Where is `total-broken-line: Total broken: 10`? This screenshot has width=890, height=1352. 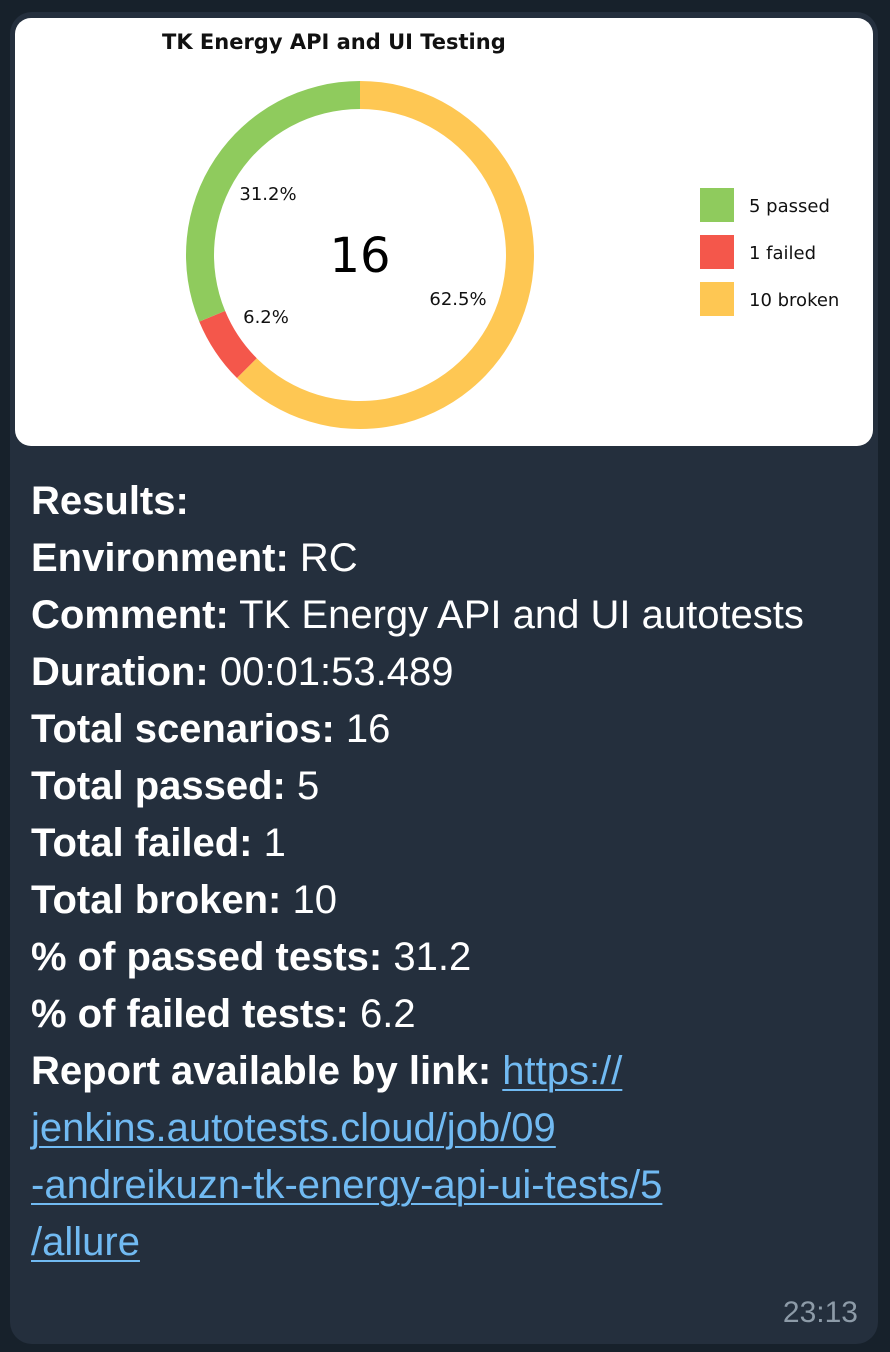
total-broken-line: Total broken: 10 is located at coordinates (431, 900).